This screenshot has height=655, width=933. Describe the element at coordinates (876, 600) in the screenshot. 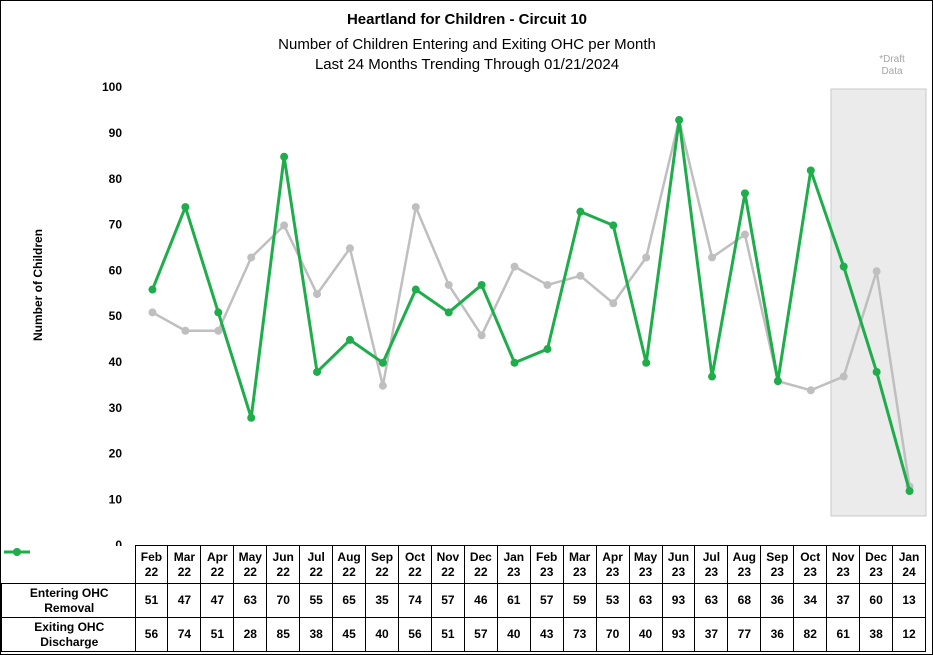

I see `value-label: 60` at that location.